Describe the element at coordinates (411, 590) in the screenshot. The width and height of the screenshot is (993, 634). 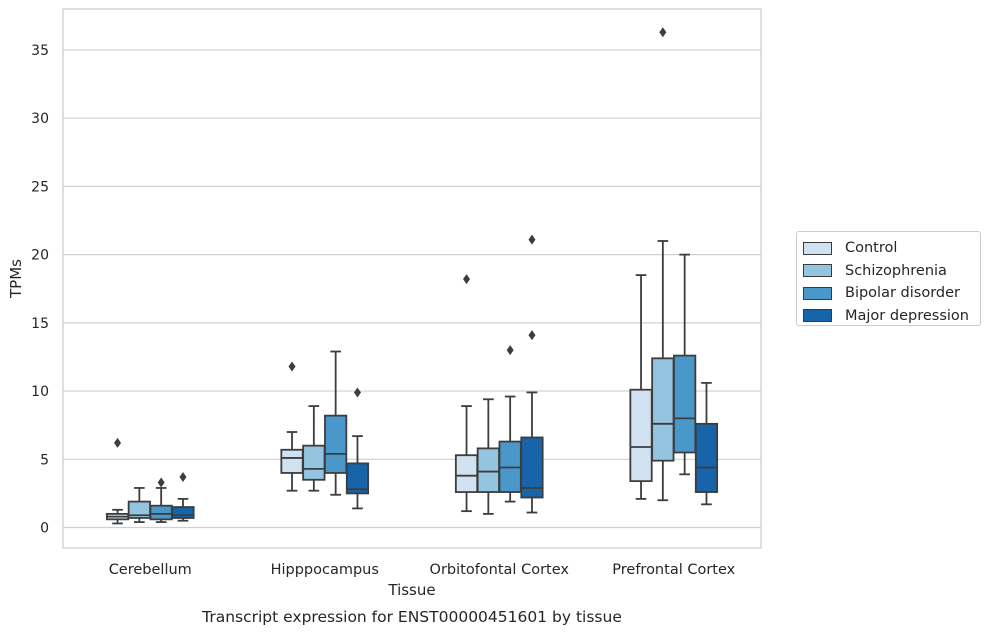
I see `x-axis-label: Tissue` at that location.